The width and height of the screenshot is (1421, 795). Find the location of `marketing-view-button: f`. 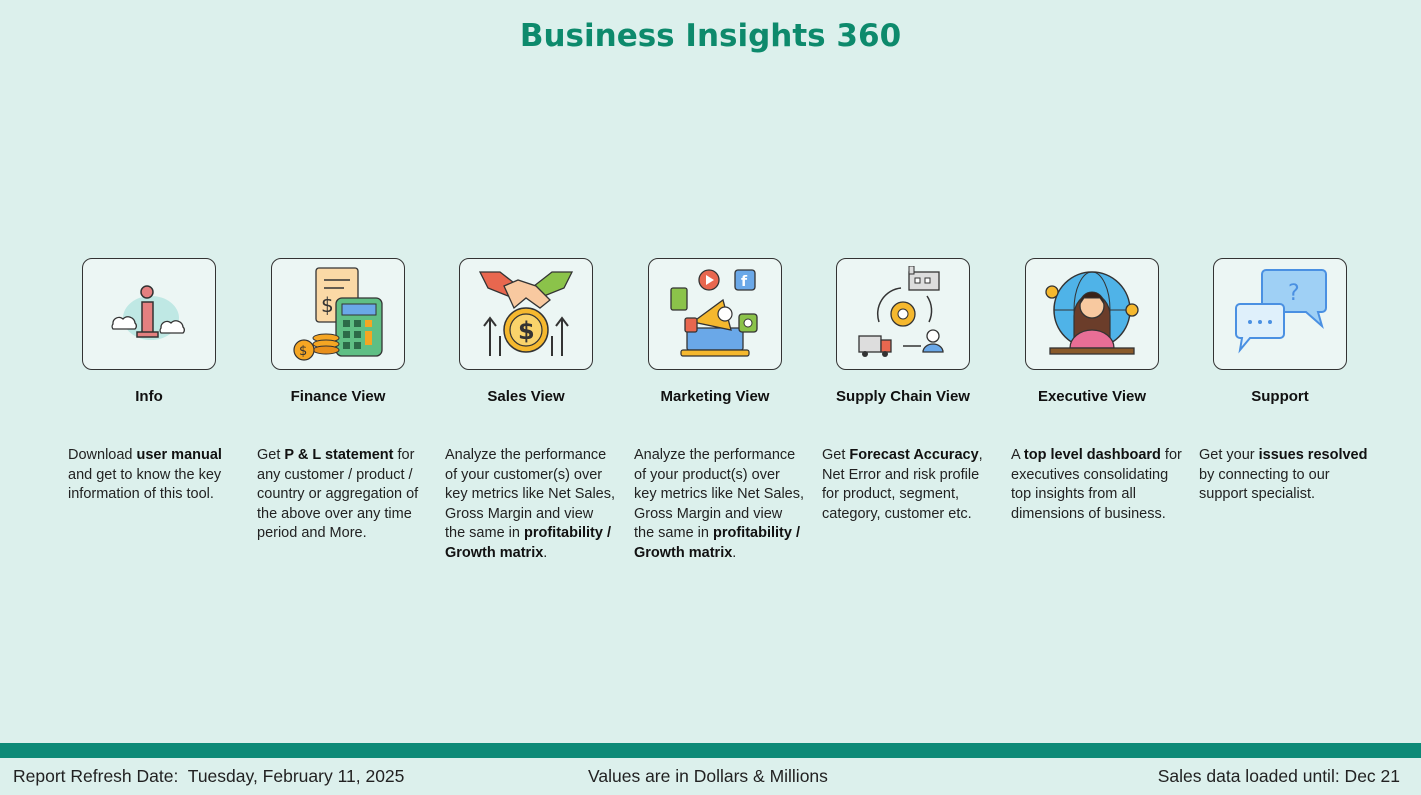

marketing-view-button: f is located at coordinates (715, 314).